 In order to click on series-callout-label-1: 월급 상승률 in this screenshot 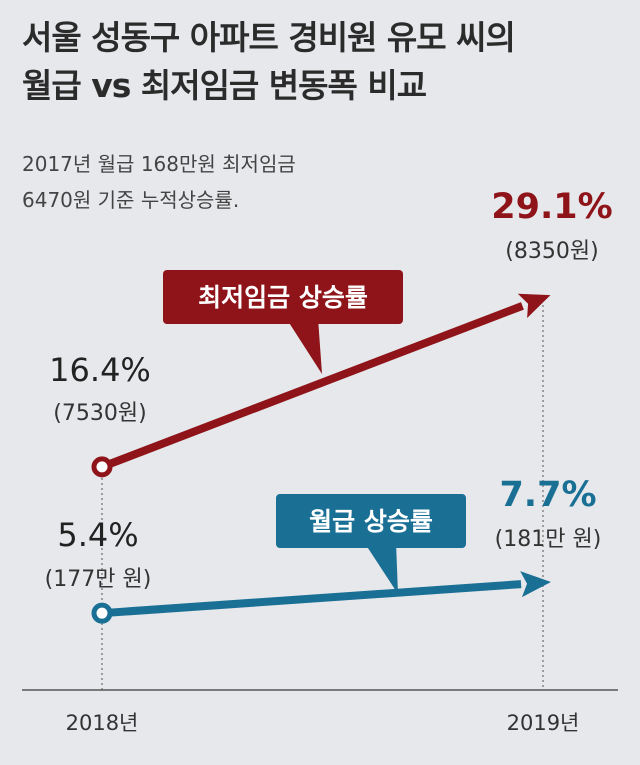, I will do `click(371, 521)`.